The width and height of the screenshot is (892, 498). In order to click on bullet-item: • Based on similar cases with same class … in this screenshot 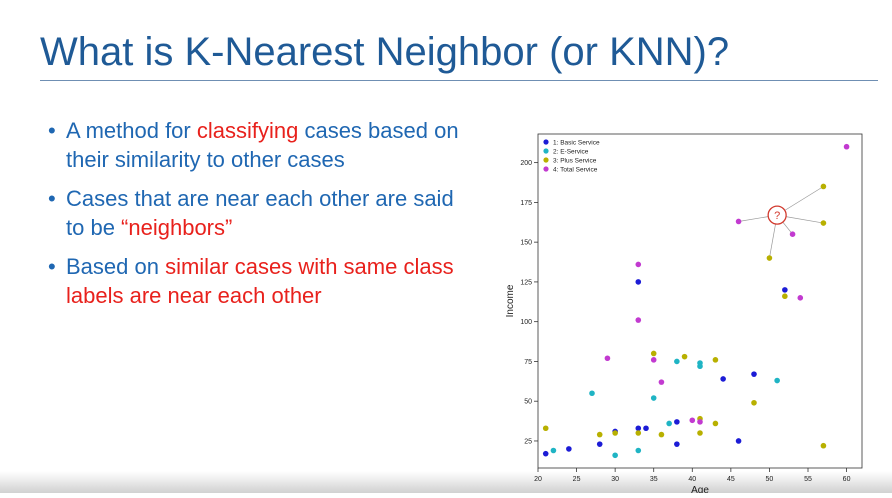, I will do `click(263, 281)`.